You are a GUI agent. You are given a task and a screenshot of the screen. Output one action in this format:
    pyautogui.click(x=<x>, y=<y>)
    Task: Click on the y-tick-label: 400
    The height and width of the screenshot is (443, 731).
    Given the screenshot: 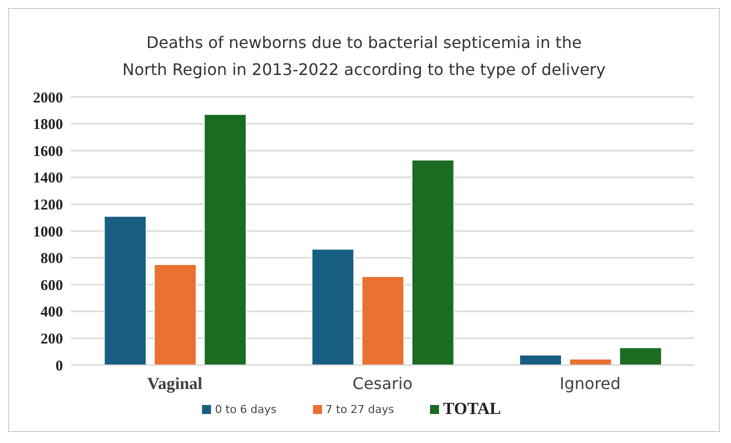 What is the action you would take?
    pyautogui.click(x=51, y=312)
    